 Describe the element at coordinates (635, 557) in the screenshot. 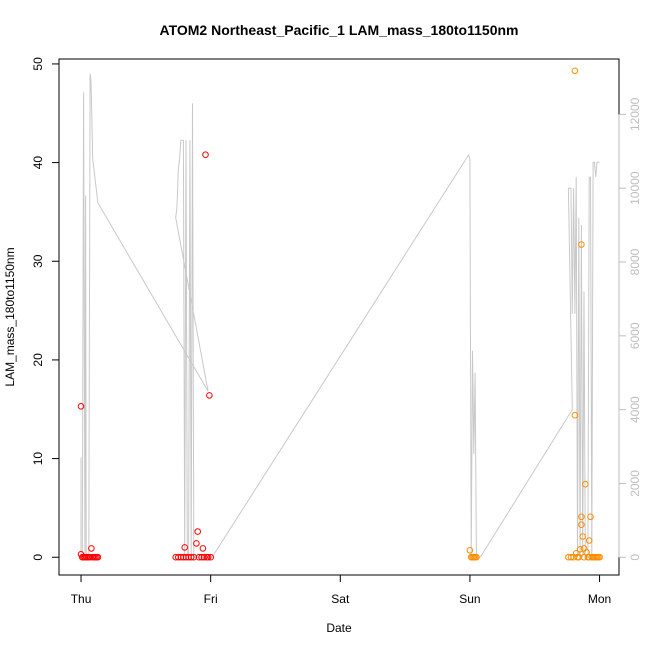

I see `y2-tick-label: 0` at that location.